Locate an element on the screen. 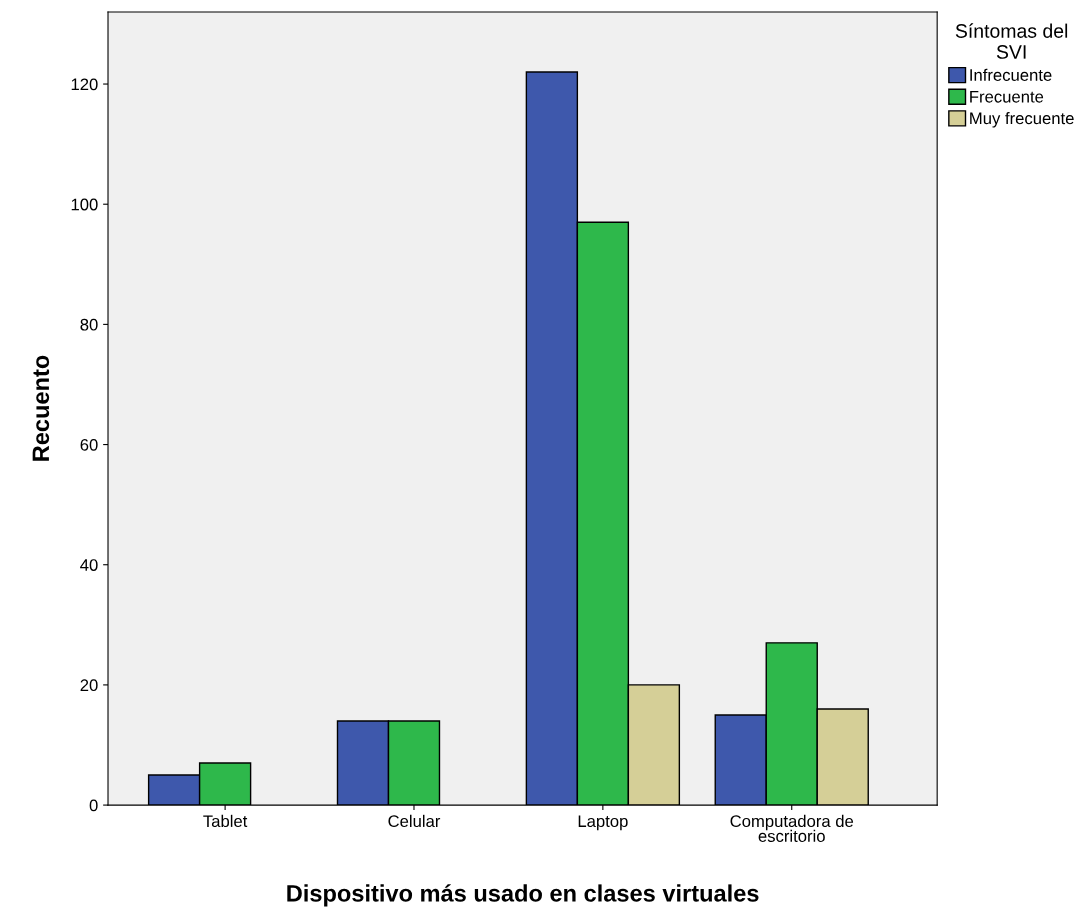 The height and width of the screenshot is (918, 1091). legend-label: Muy frecuente is located at coordinates (1022, 120).